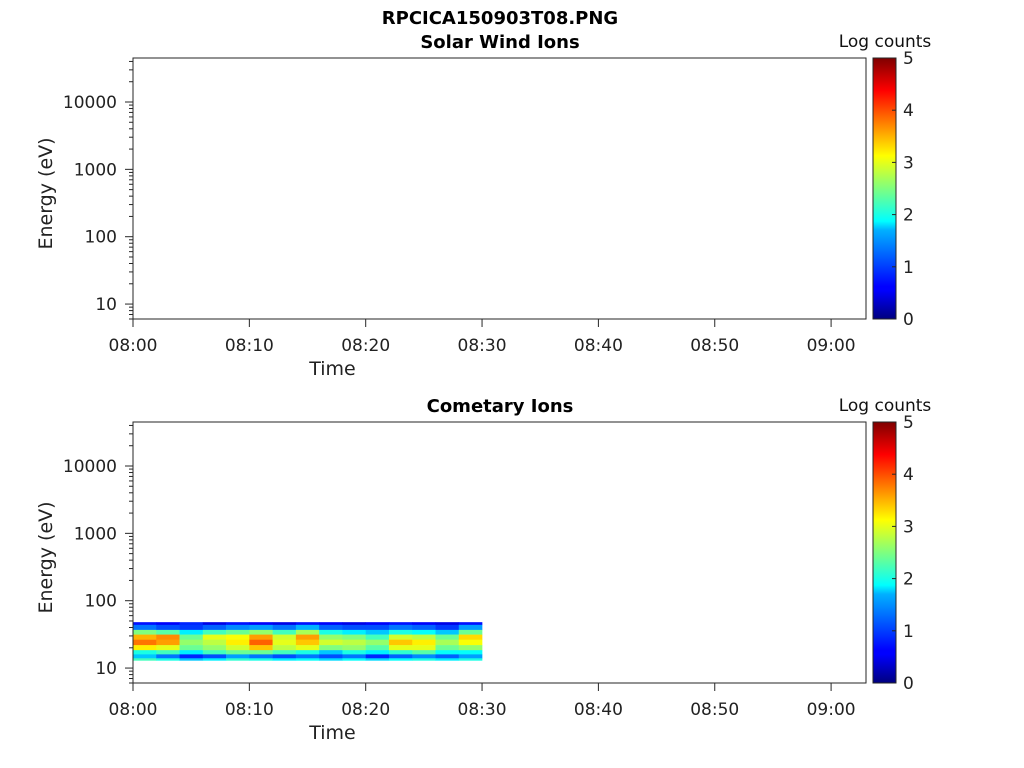 The image size is (1024, 768). Describe the element at coordinates (249, 346) in the screenshot. I see `x-tick-label: 08:10` at that location.